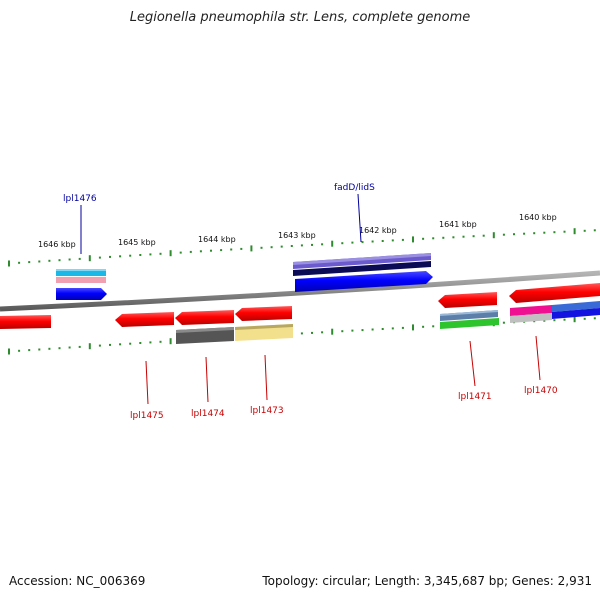 This screenshot has width=600, height=600. I want to click on feature-left-edge, so click(25, 322).